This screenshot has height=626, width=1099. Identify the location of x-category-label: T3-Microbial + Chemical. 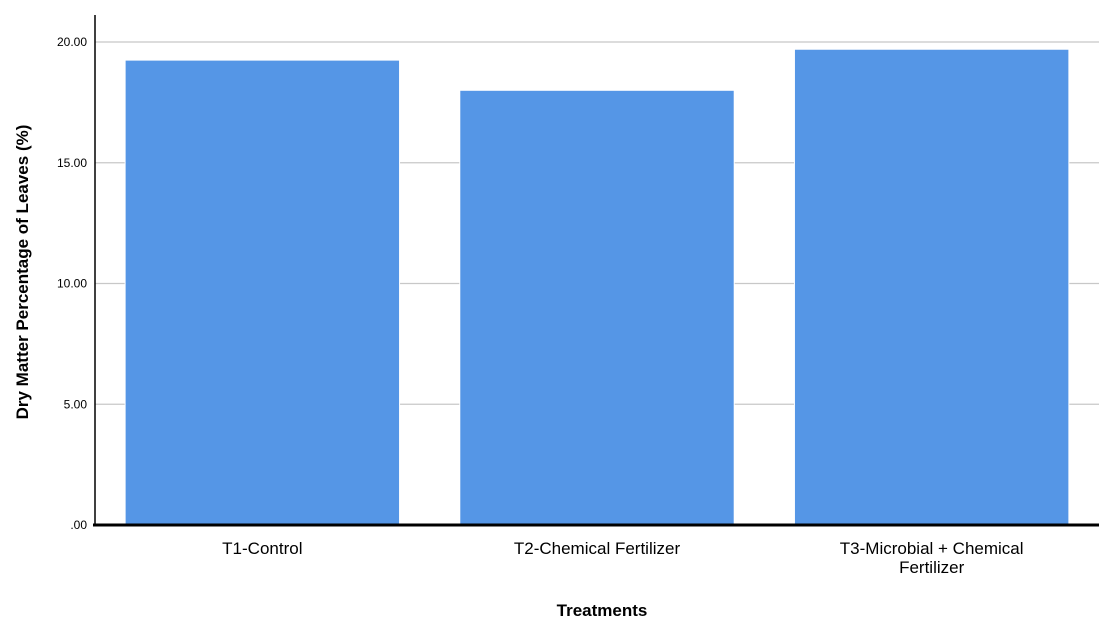
(932, 548).